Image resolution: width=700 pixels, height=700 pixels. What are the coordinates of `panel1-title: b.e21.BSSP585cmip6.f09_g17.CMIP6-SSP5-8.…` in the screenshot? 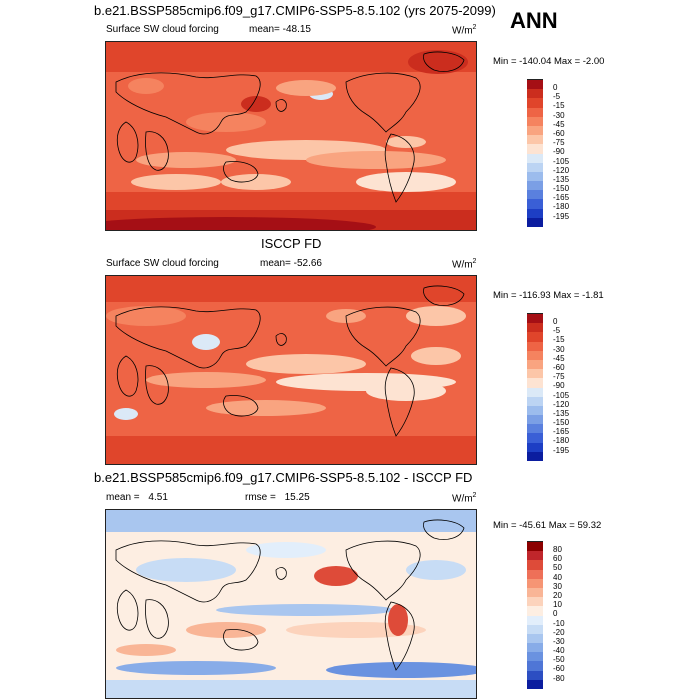 It's located at (295, 10).